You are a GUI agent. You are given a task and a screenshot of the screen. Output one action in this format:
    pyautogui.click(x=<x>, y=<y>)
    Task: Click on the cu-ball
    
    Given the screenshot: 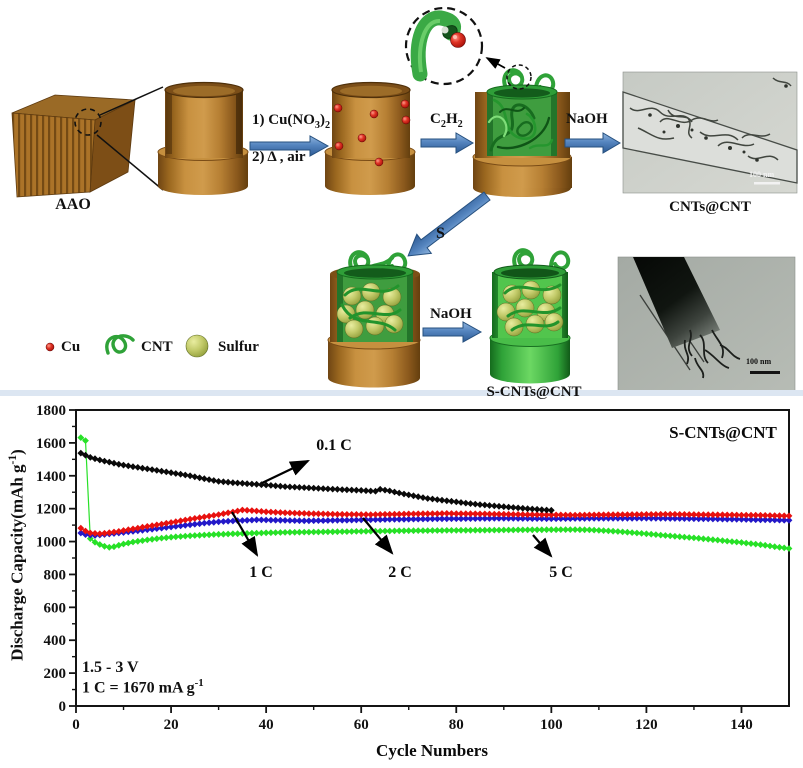 What is the action you would take?
    pyautogui.click(x=458, y=40)
    